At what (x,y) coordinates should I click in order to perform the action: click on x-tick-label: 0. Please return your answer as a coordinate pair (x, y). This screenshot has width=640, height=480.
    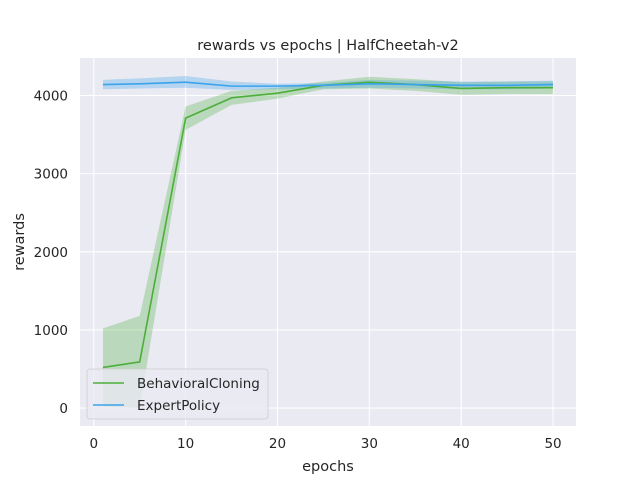
    Looking at the image, I should click on (93, 444).